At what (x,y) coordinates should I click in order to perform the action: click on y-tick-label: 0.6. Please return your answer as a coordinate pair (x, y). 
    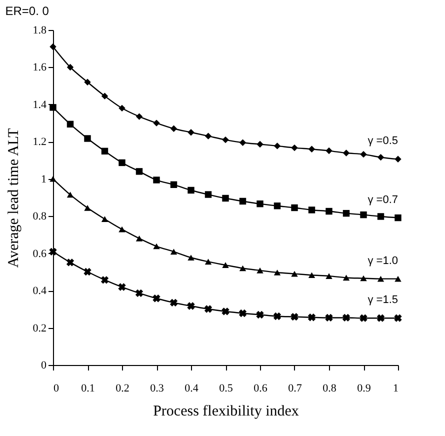
    Looking at the image, I should click on (39, 254).